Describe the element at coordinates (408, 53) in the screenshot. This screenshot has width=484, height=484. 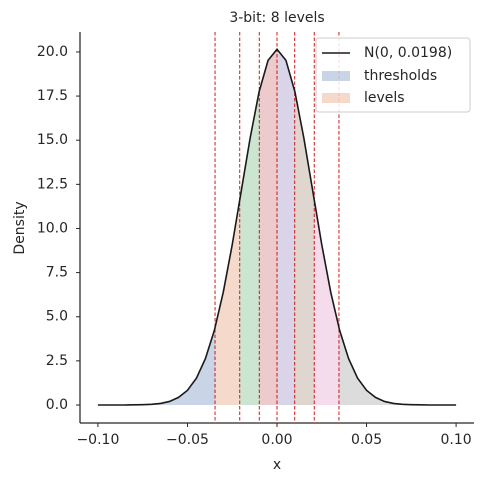
I see `legend-label: N(0, 0.0198)` at that location.